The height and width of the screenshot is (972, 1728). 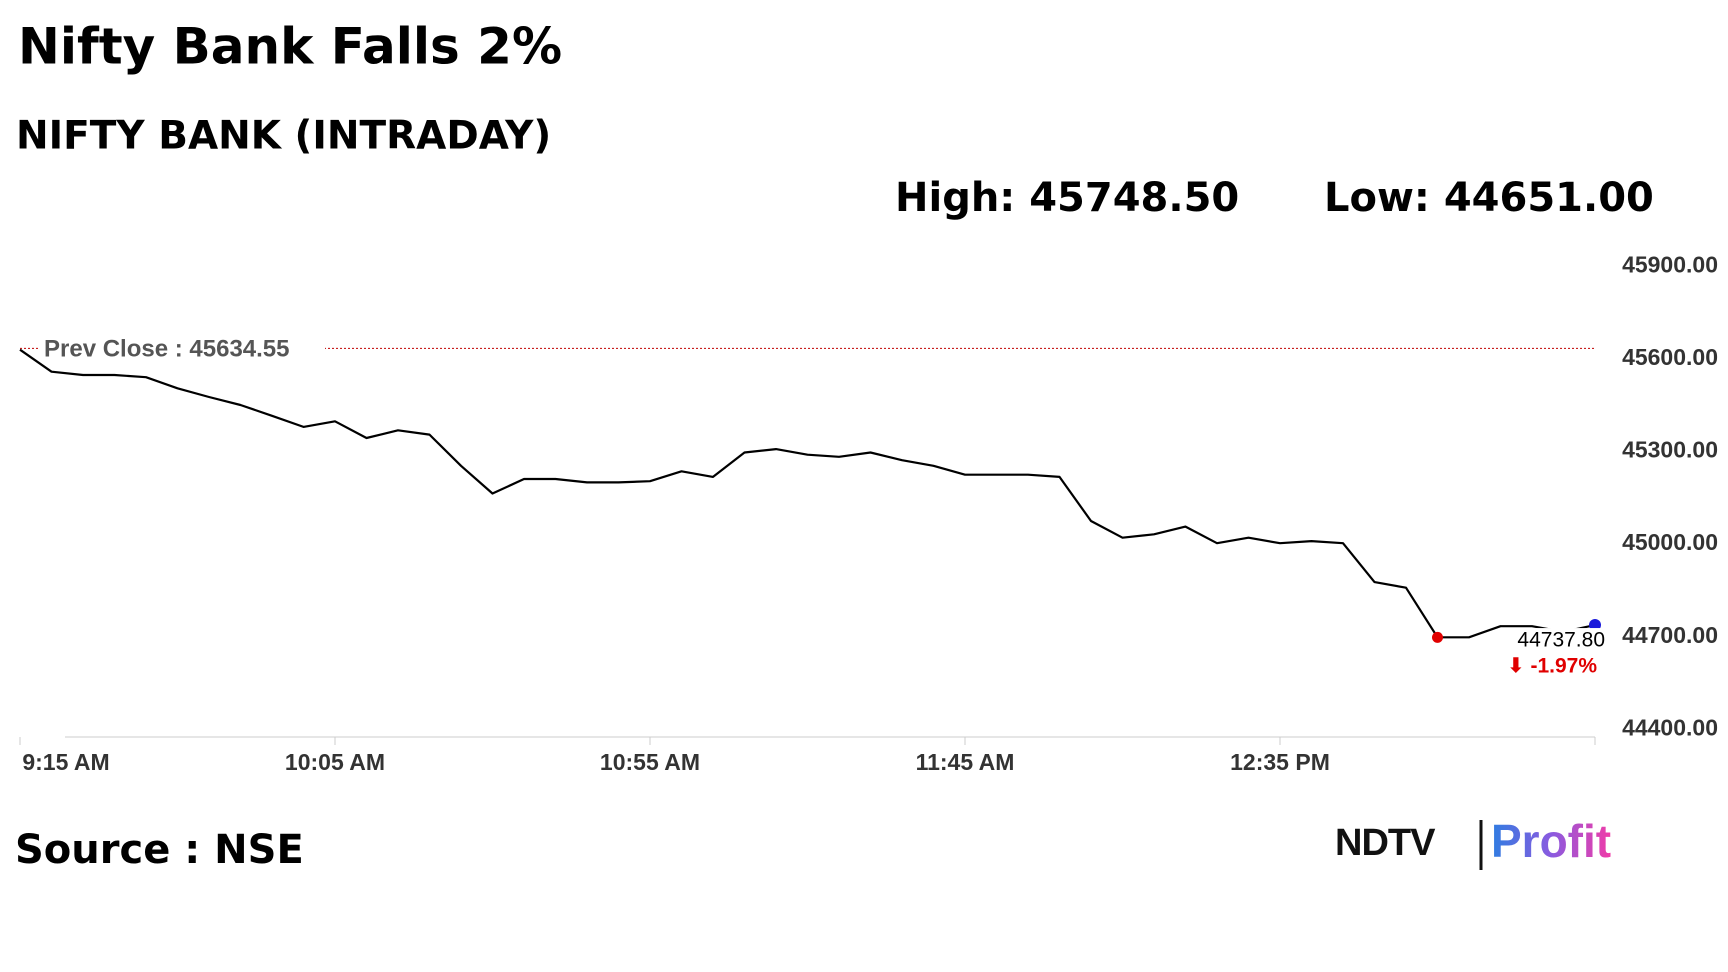 I want to click on y-tick-label: 45300.00, so click(x=1670, y=450).